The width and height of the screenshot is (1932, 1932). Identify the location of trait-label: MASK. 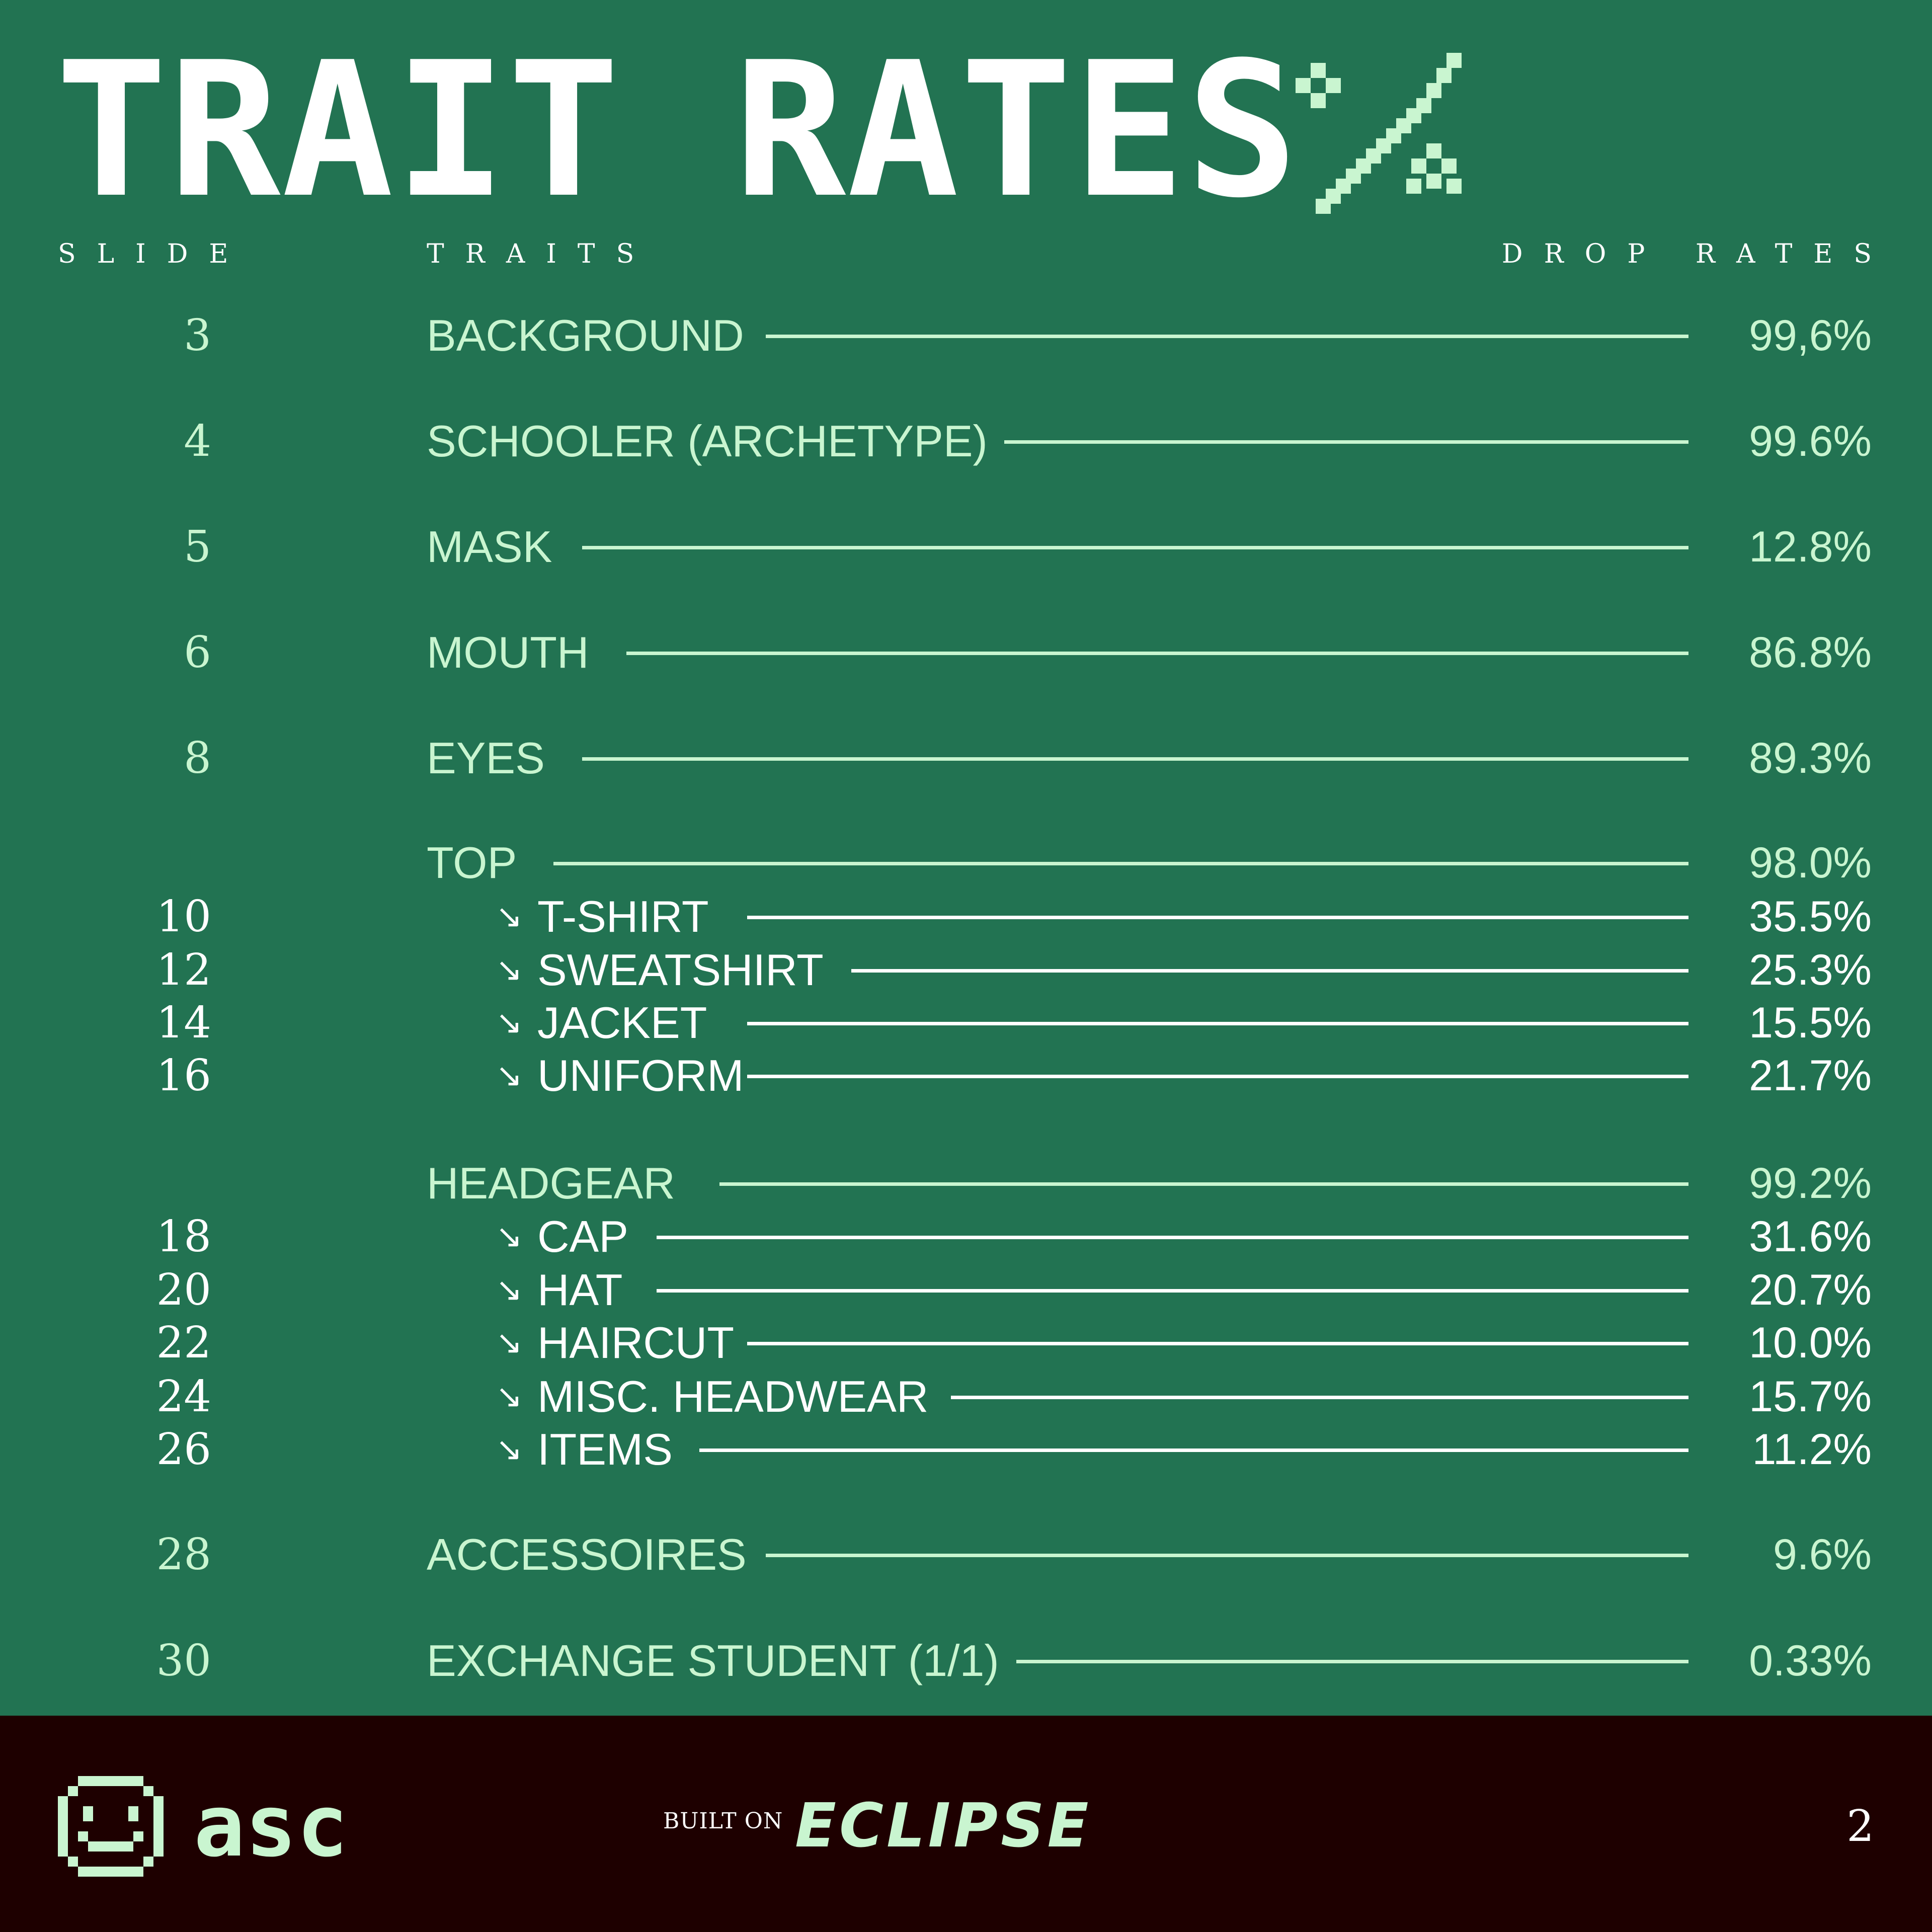
(489, 547).